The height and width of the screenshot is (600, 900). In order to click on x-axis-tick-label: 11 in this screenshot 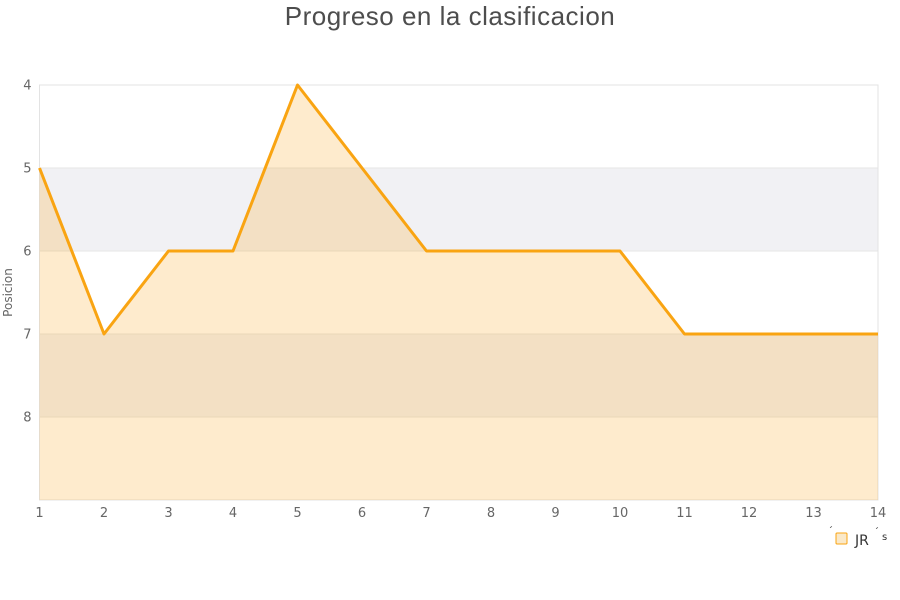, I will do `click(684, 513)`.